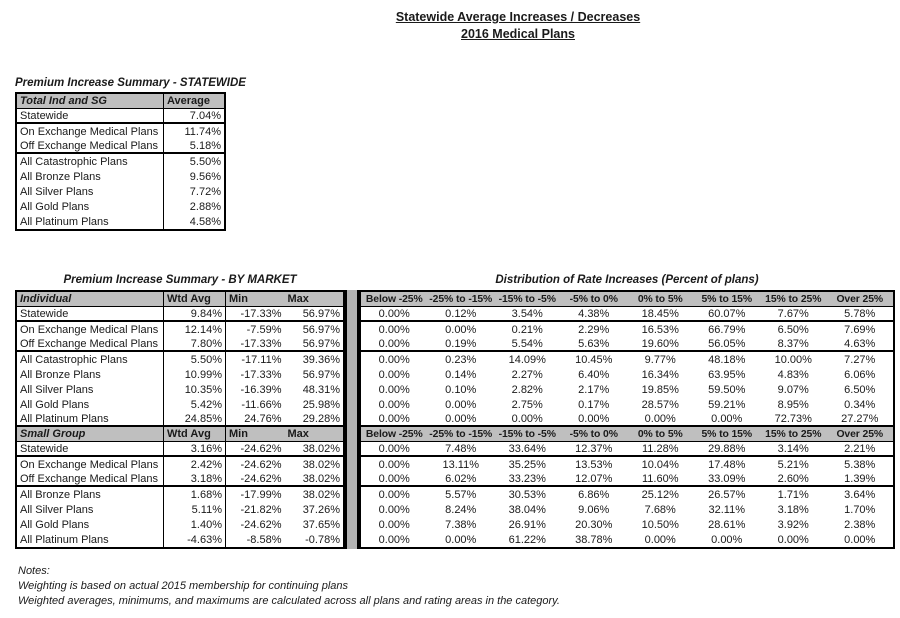  Describe the element at coordinates (194, 448) in the screenshot. I see `wtd-avg-cell: 3.16%` at that location.